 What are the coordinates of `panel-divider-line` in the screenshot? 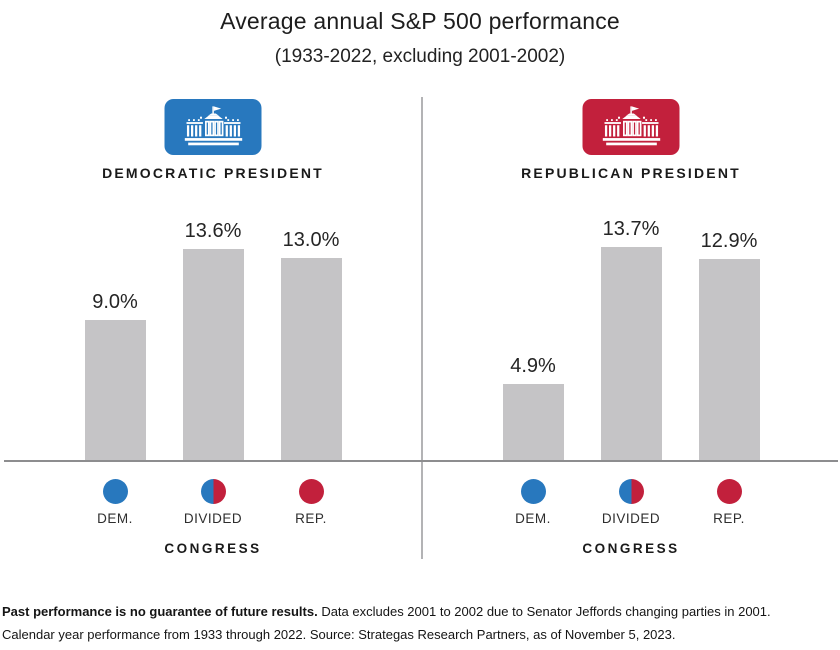 It's located at (422, 328).